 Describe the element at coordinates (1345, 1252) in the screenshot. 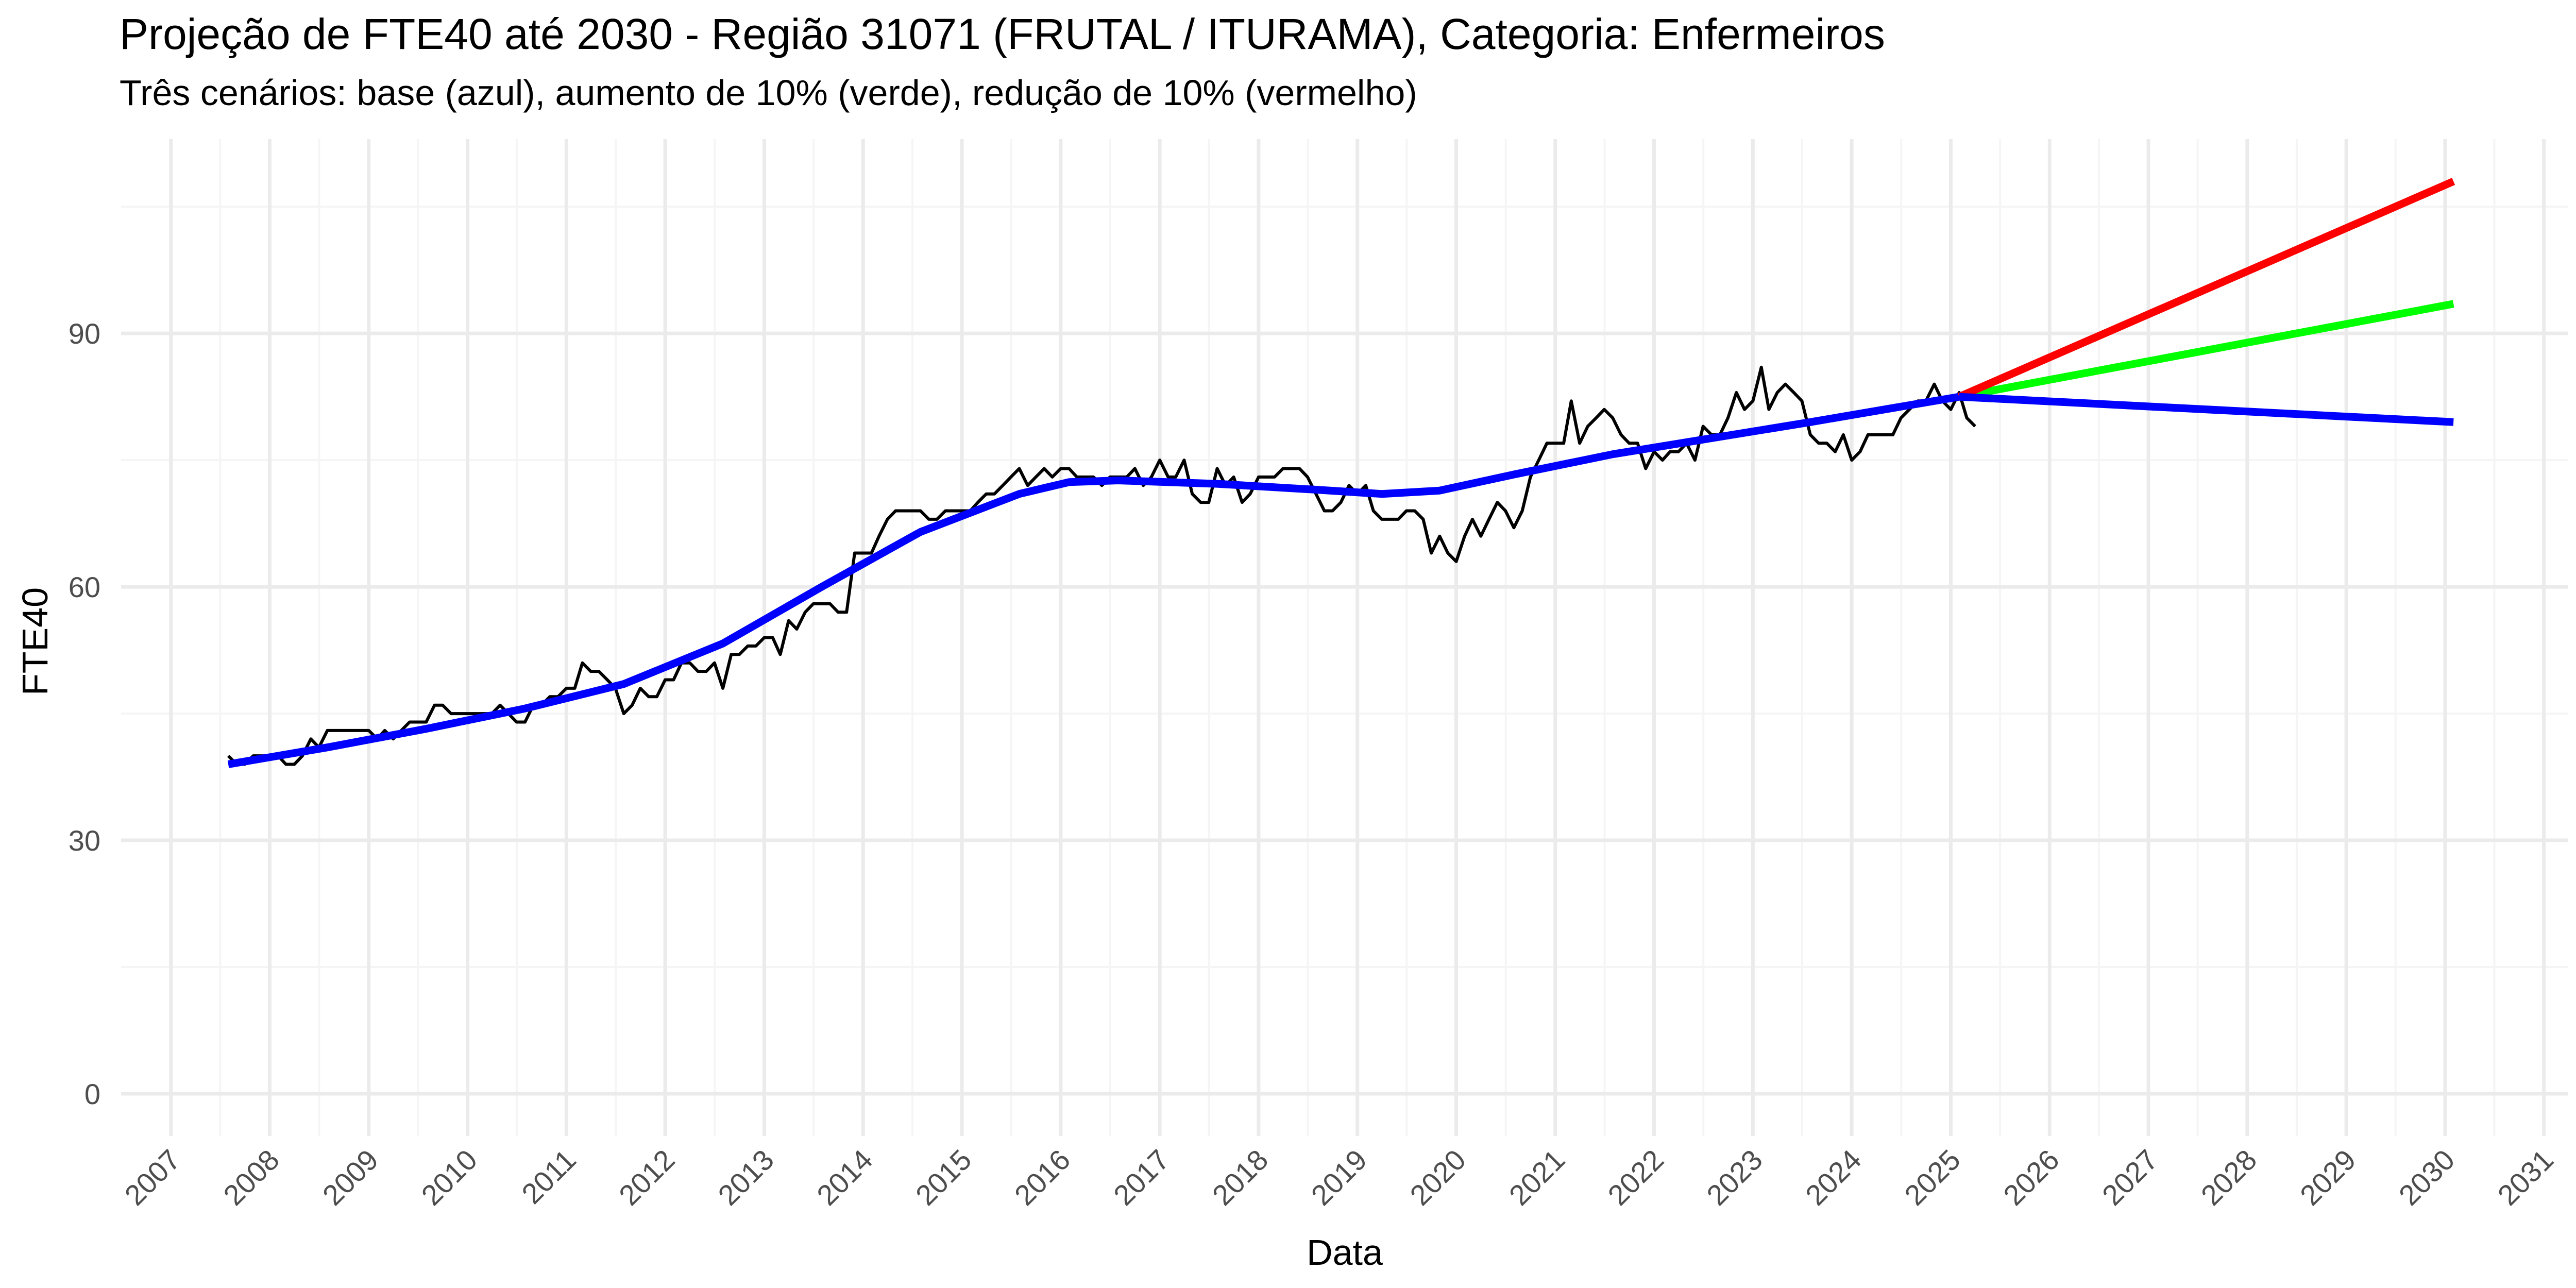

I see `x-axis-title: Data` at that location.